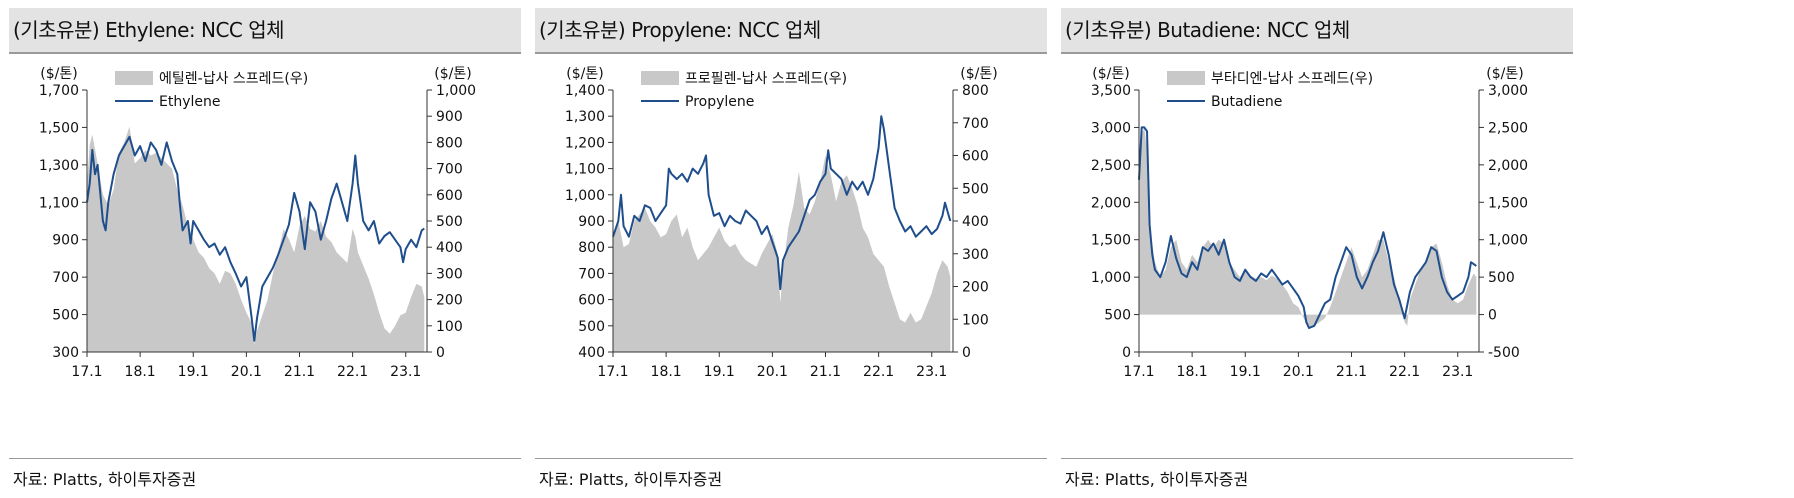 This screenshot has height=498, width=1794. Describe the element at coordinates (1111, 166) in the screenshot. I see `y-tick-label-left: 2,500` at that location.